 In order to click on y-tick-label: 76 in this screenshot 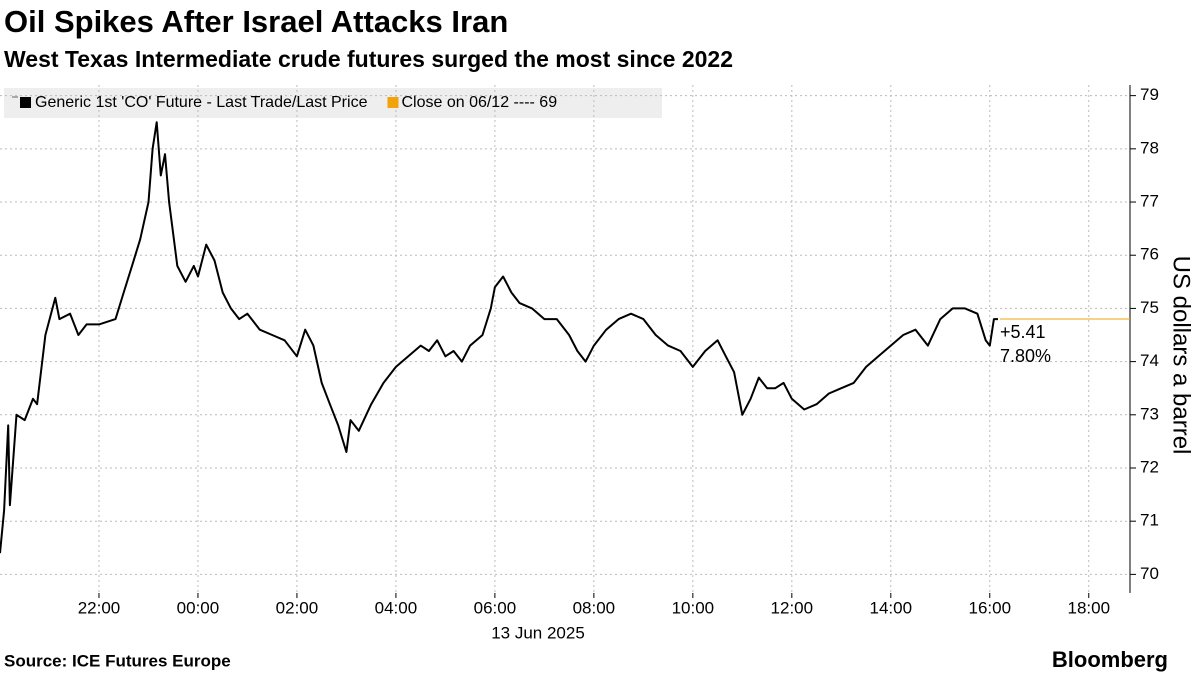, I will do `click(1149, 254)`.